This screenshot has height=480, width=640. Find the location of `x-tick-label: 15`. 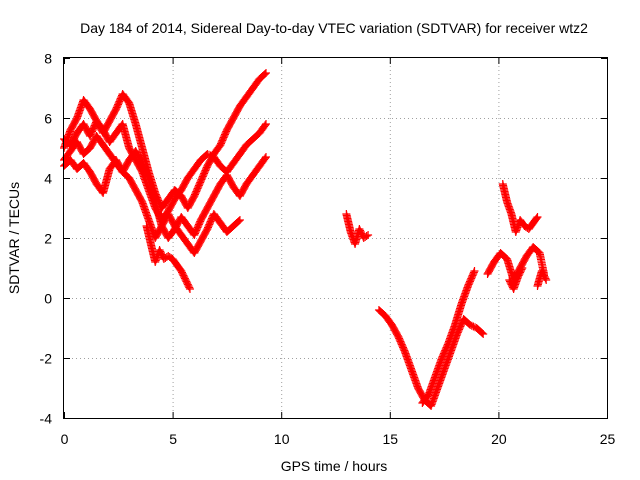

x-tick-label: 15 is located at coordinates (391, 439).